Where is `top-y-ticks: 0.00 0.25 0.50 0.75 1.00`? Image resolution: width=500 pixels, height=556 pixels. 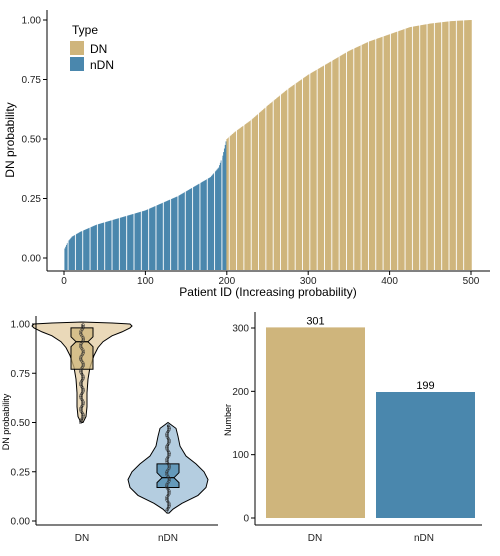
top-y-ticks: 0.00 0.25 0.50 0.75 1.00 is located at coordinates (34, 140).